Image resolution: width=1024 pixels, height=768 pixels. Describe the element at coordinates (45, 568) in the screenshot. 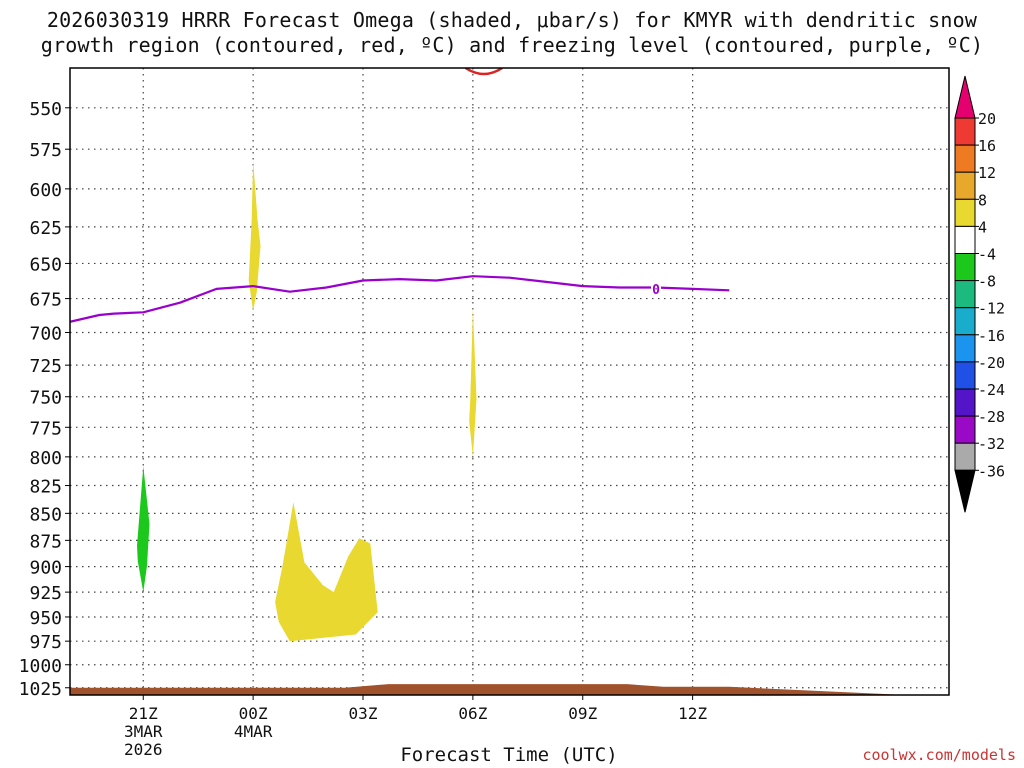

I see `y-tick-label-900: 900` at that location.